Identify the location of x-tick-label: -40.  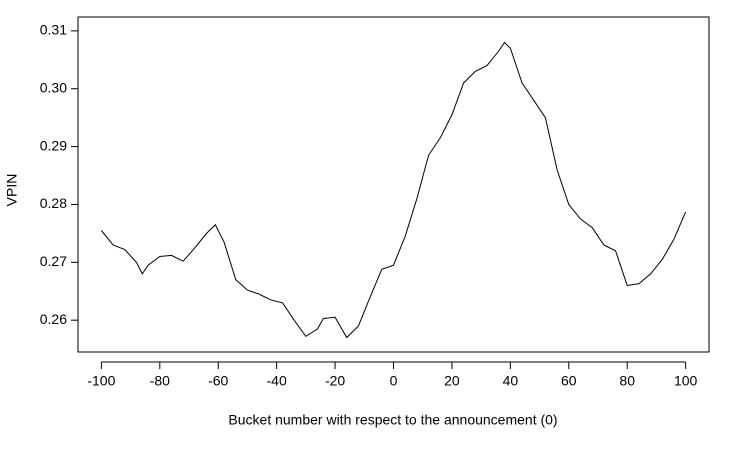
(277, 381).